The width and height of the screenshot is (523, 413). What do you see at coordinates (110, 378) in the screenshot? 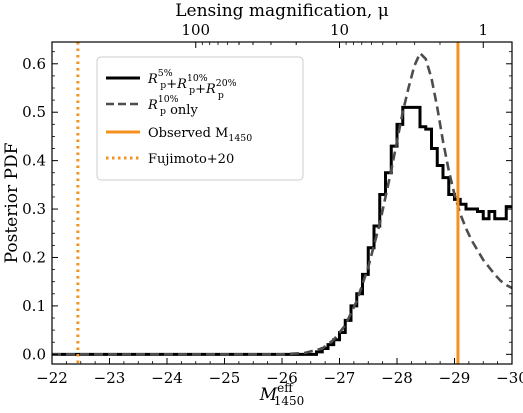
I see `x-tick-label: −23` at bounding box center [110, 378].